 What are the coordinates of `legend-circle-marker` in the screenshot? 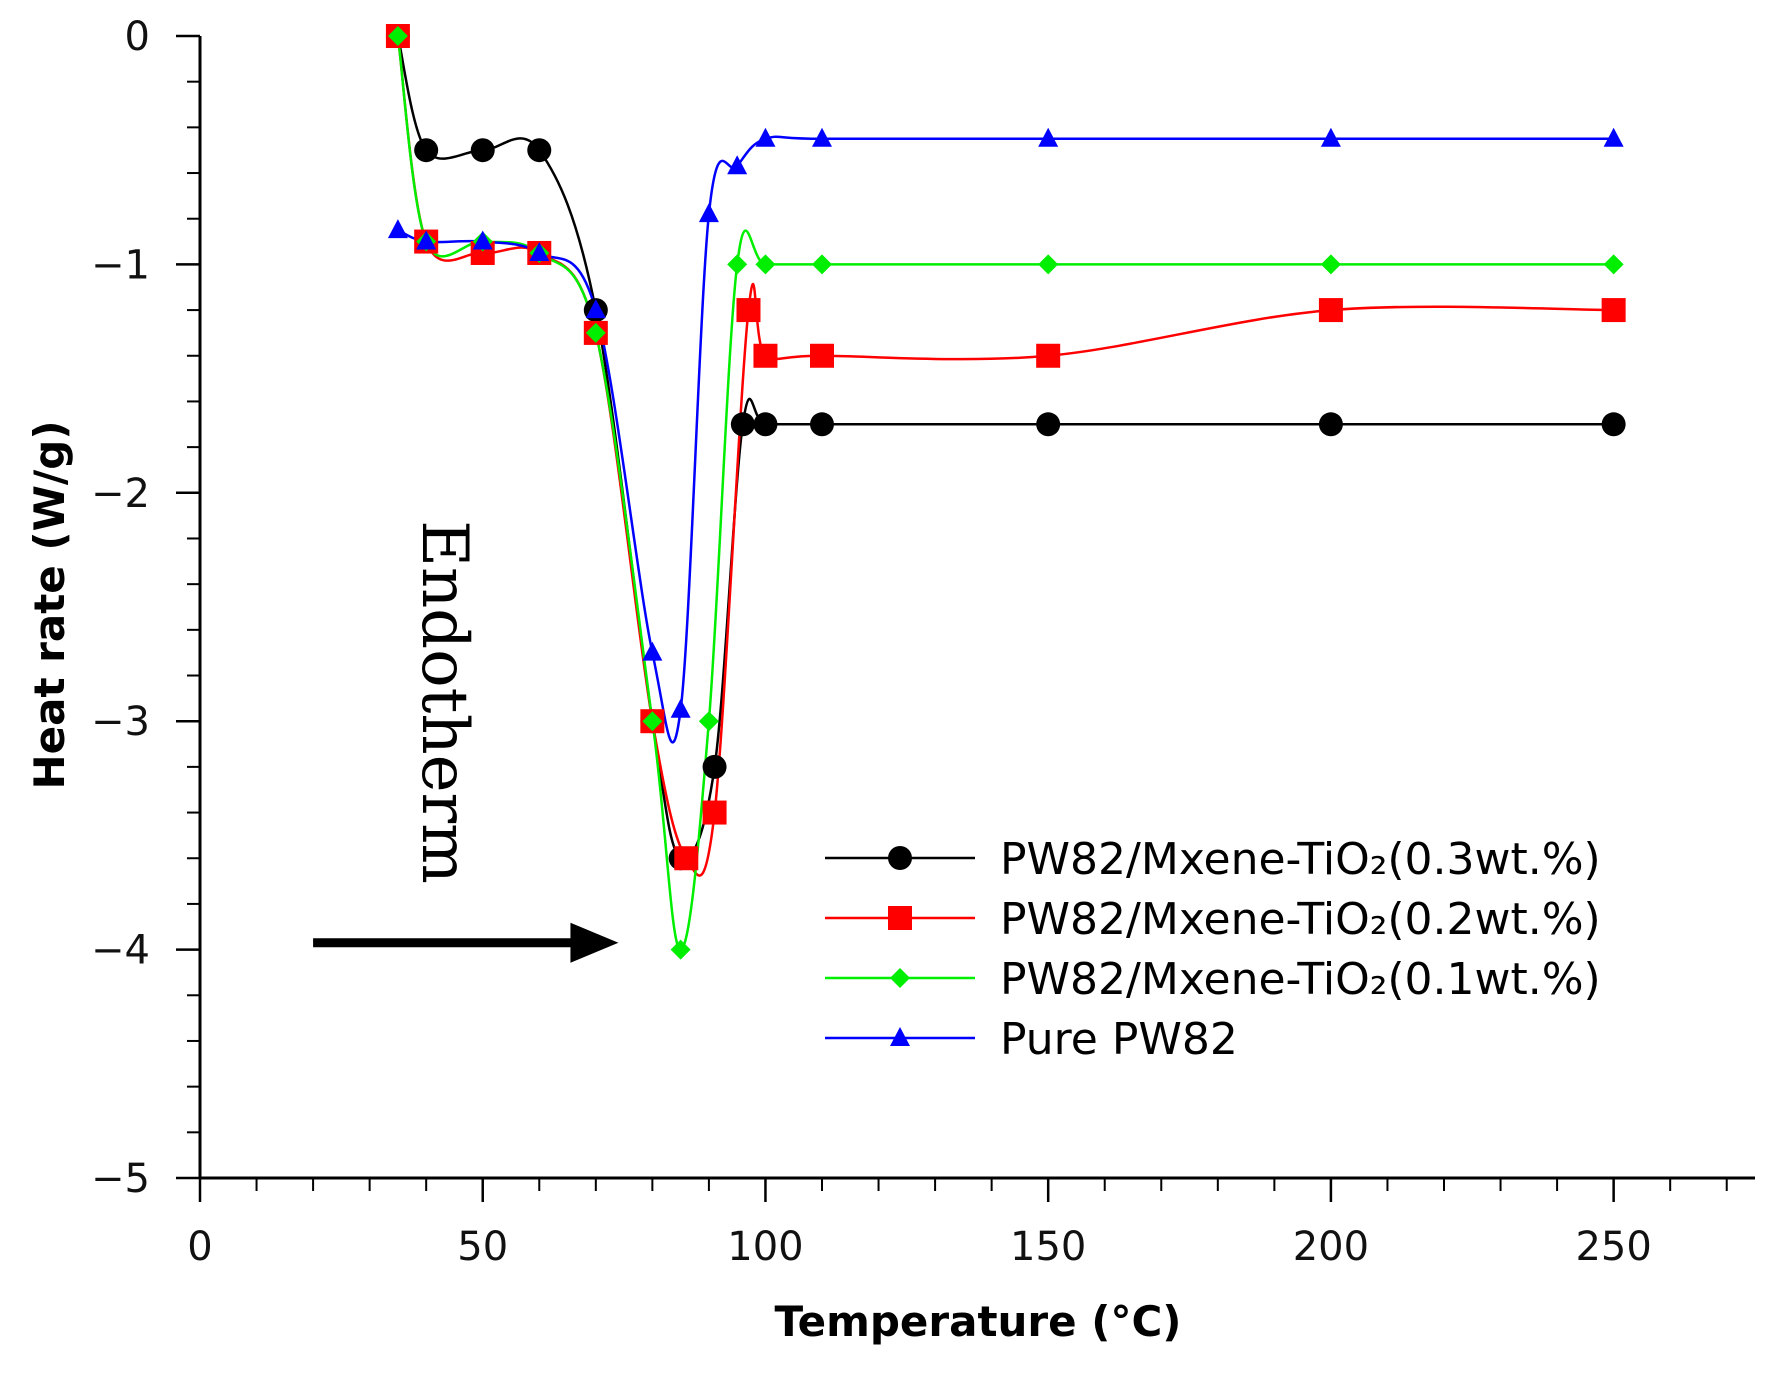 It's located at (900, 858).